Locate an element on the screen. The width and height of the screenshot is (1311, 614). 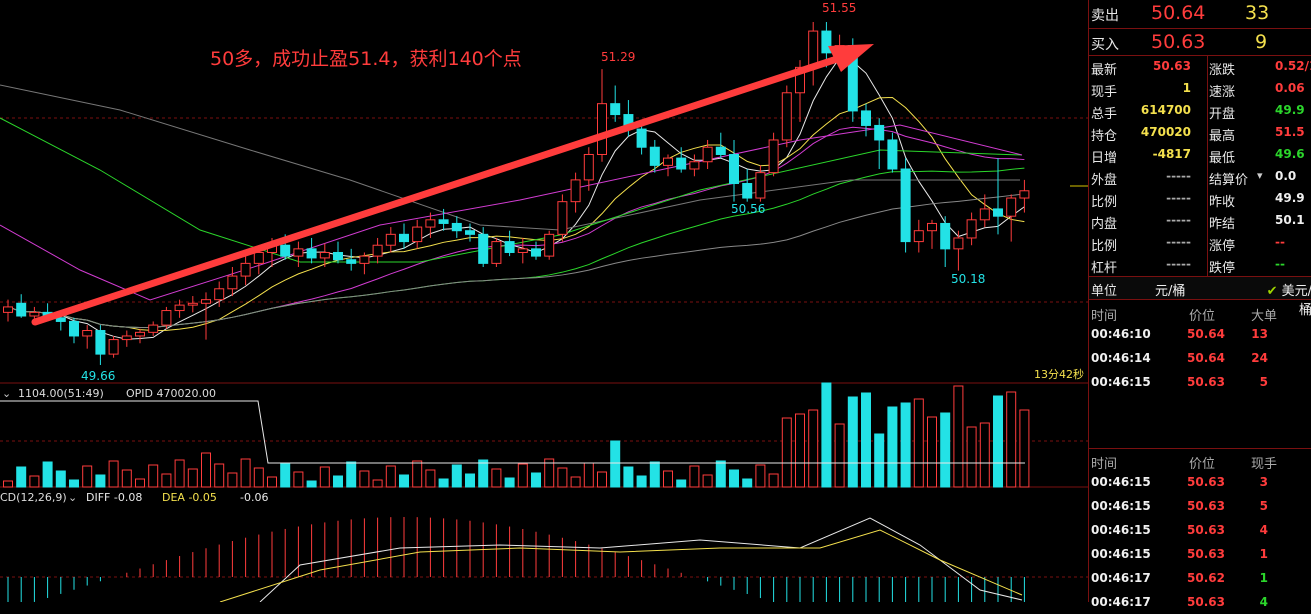
table-row: 00:46:15 50.63 3 is located at coordinates (1200, 483).